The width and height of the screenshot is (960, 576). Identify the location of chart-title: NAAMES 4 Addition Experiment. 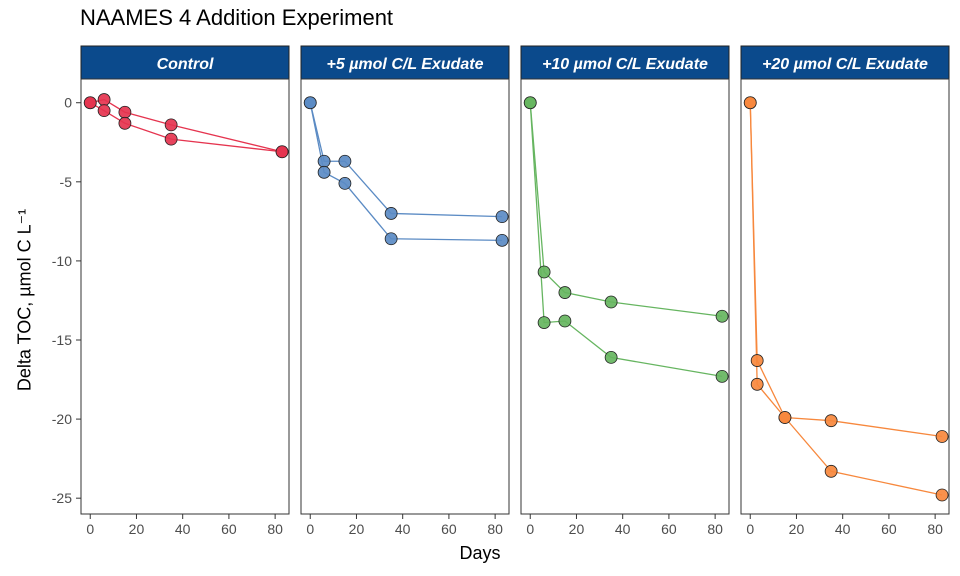
(237, 17).